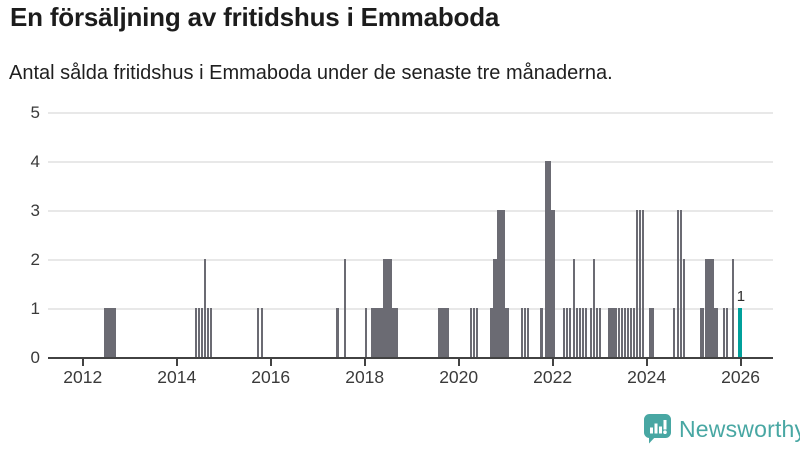  Describe the element at coordinates (739, 332) in the screenshot. I see `bar-current-period` at that location.